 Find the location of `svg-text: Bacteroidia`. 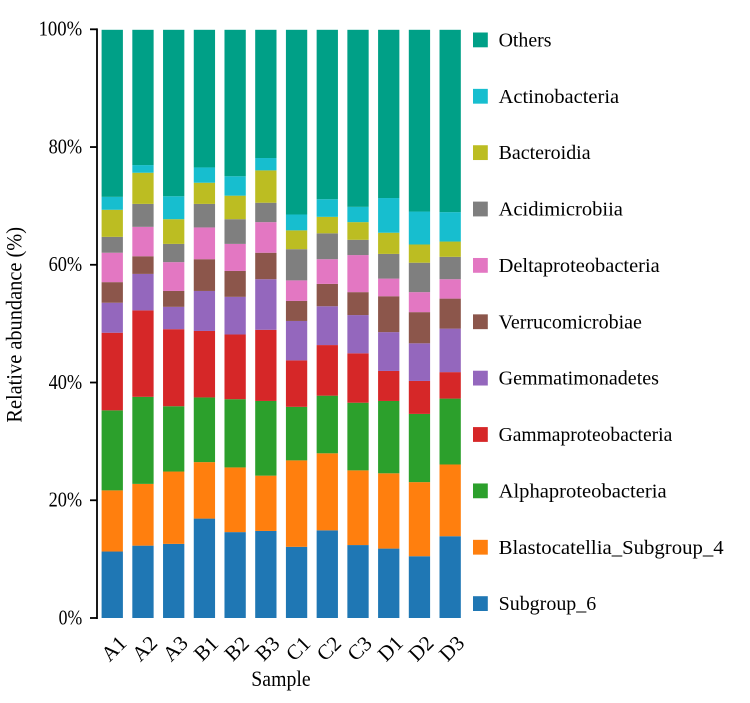

svg-text: Bacteroidia is located at coordinates (545, 153).